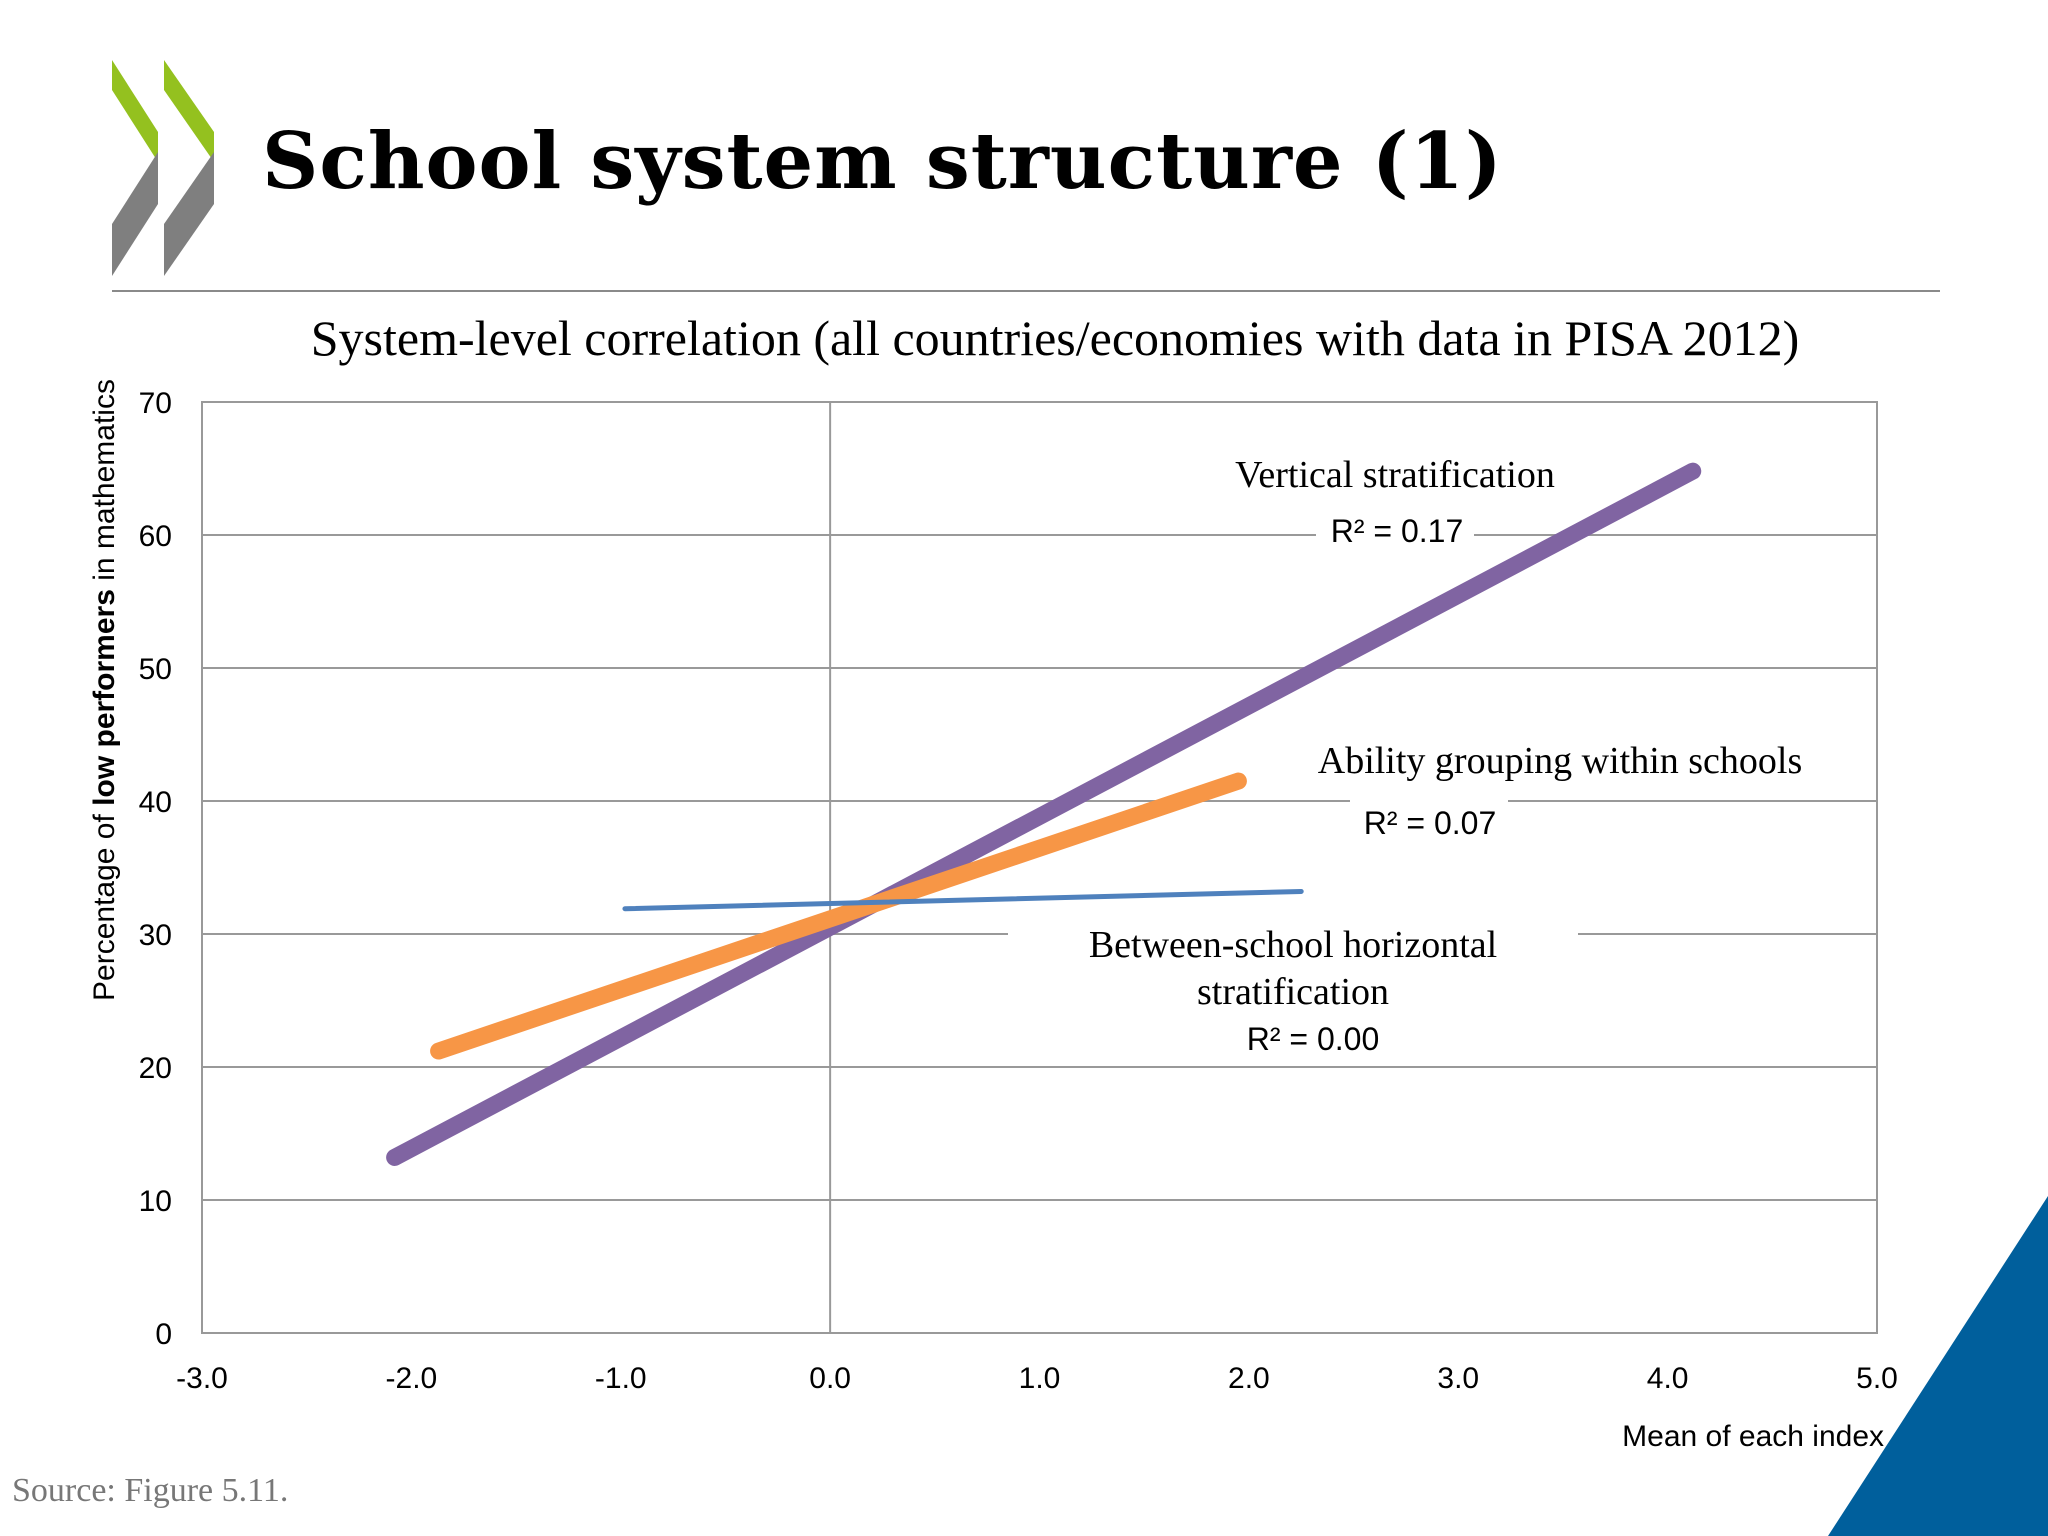  I want to click on series-line-ability, so click(838, 916).